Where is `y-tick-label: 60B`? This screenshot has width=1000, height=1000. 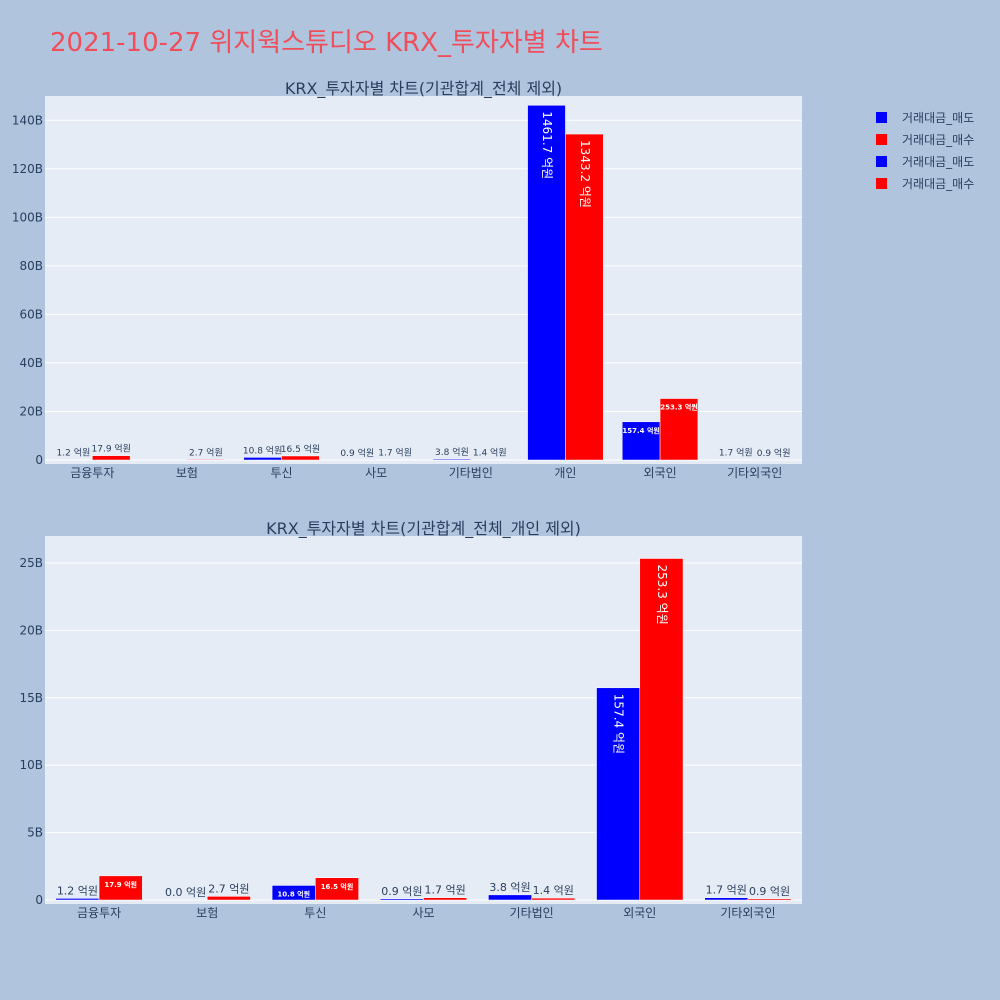
y-tick-label: 60B is located at coordinates (31, 314).